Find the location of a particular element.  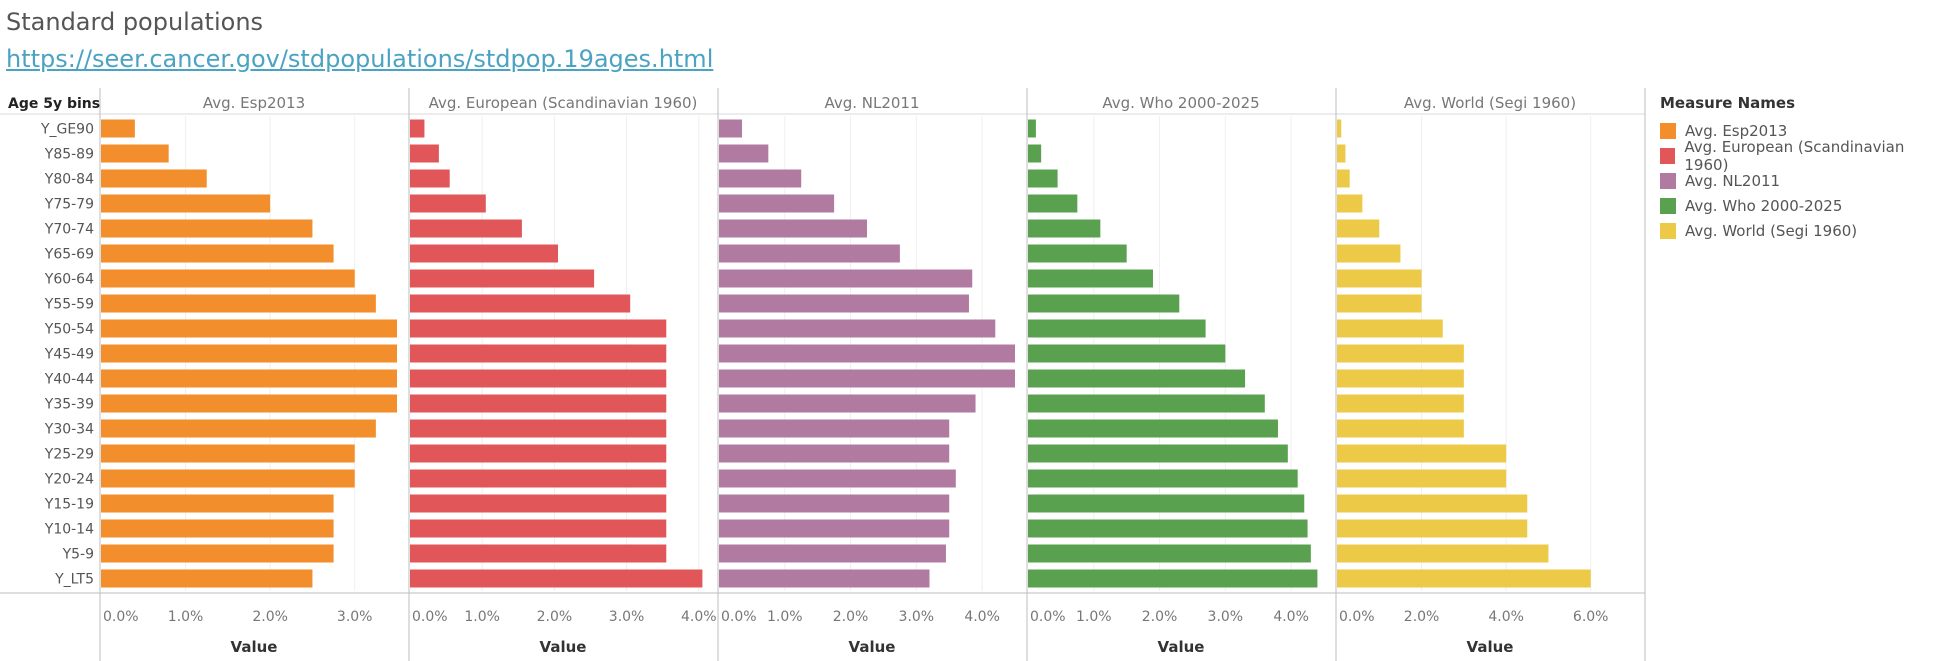

category-label: Y25-29 is located at coordinates (69, 455).